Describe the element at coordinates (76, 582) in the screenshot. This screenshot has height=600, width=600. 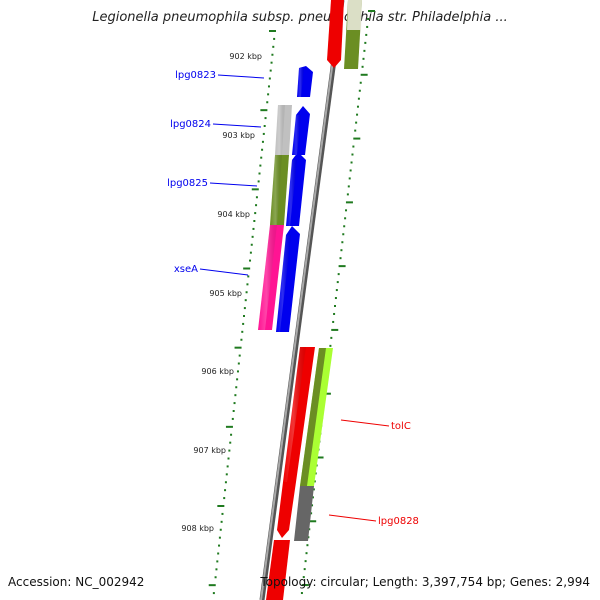
I see `accession-label: Accession: NC_002942` at that location.